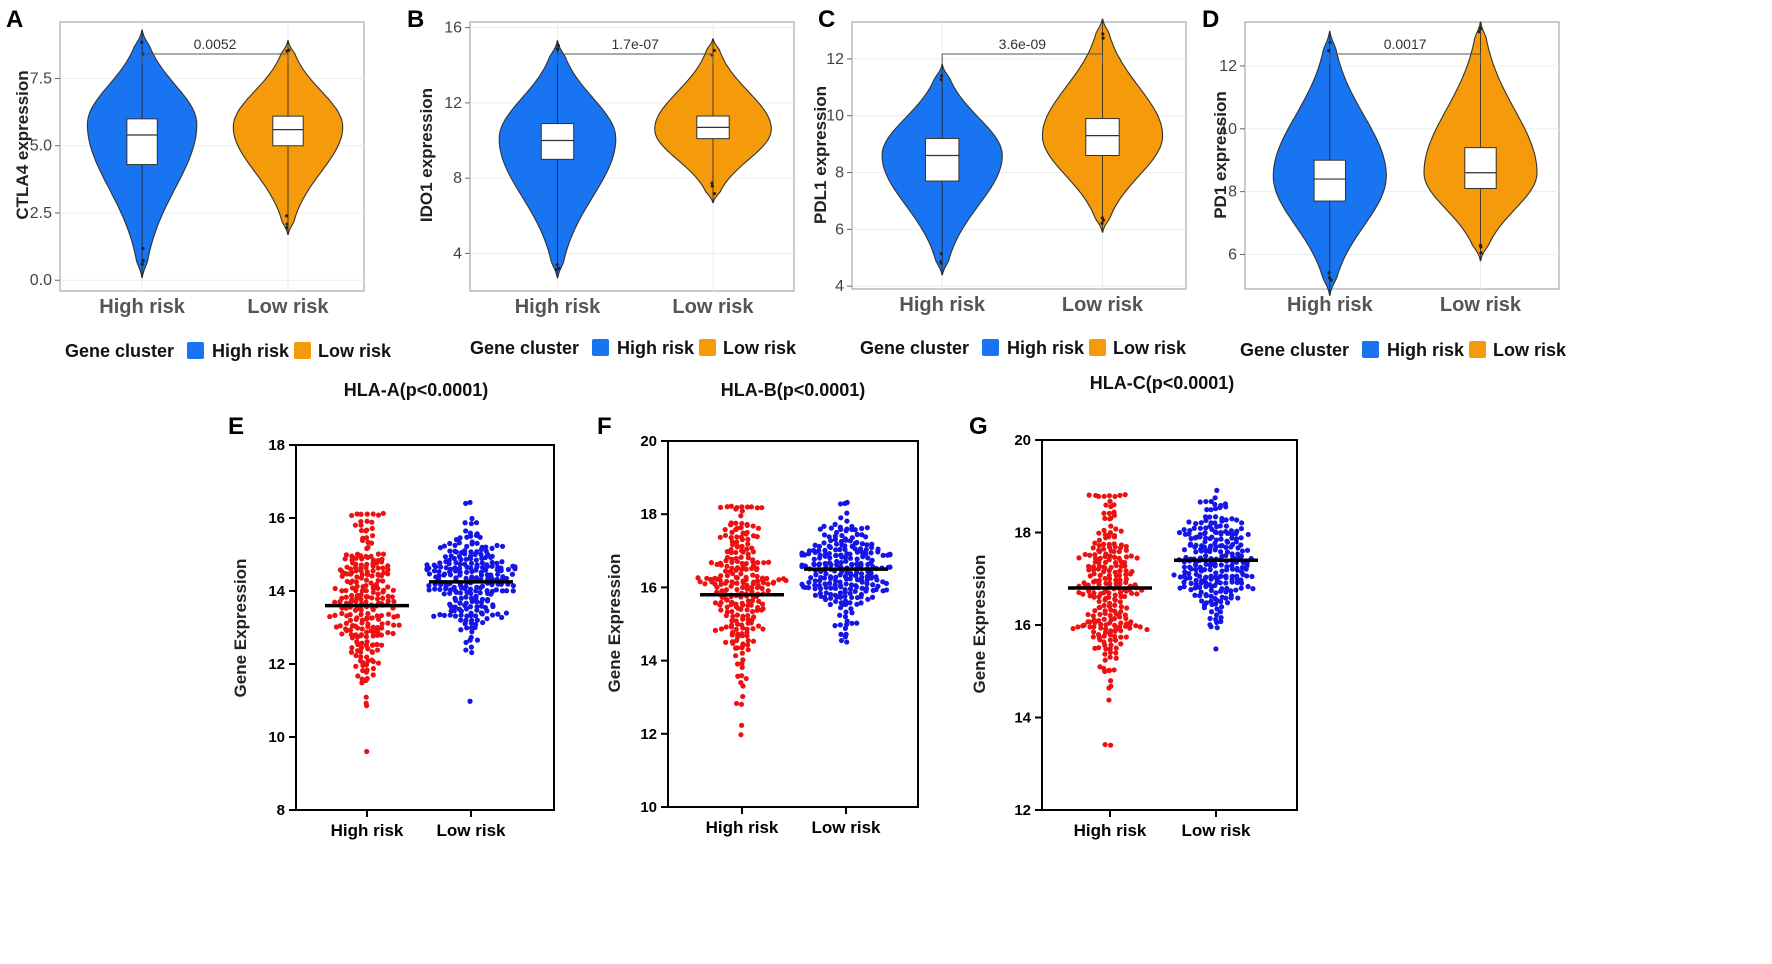 The height and width of the screenshot is (964, 1772). I want to click on legend: Gene cluster High risk Low risk, so click(1023, 348).